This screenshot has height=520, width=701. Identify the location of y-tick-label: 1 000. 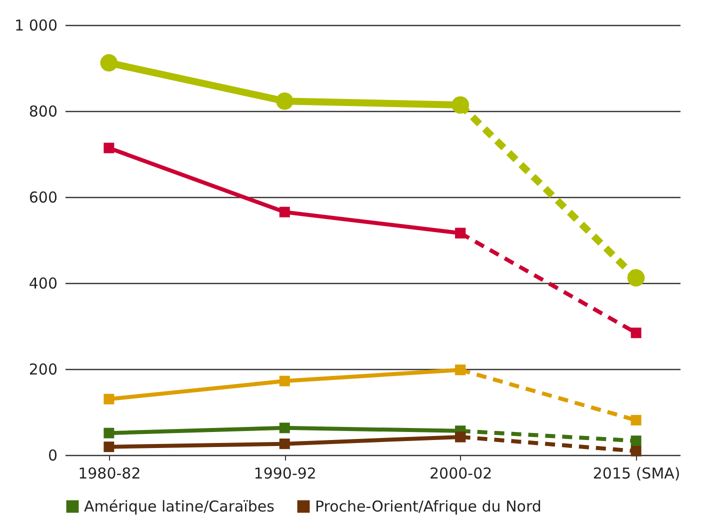
(36, 25).